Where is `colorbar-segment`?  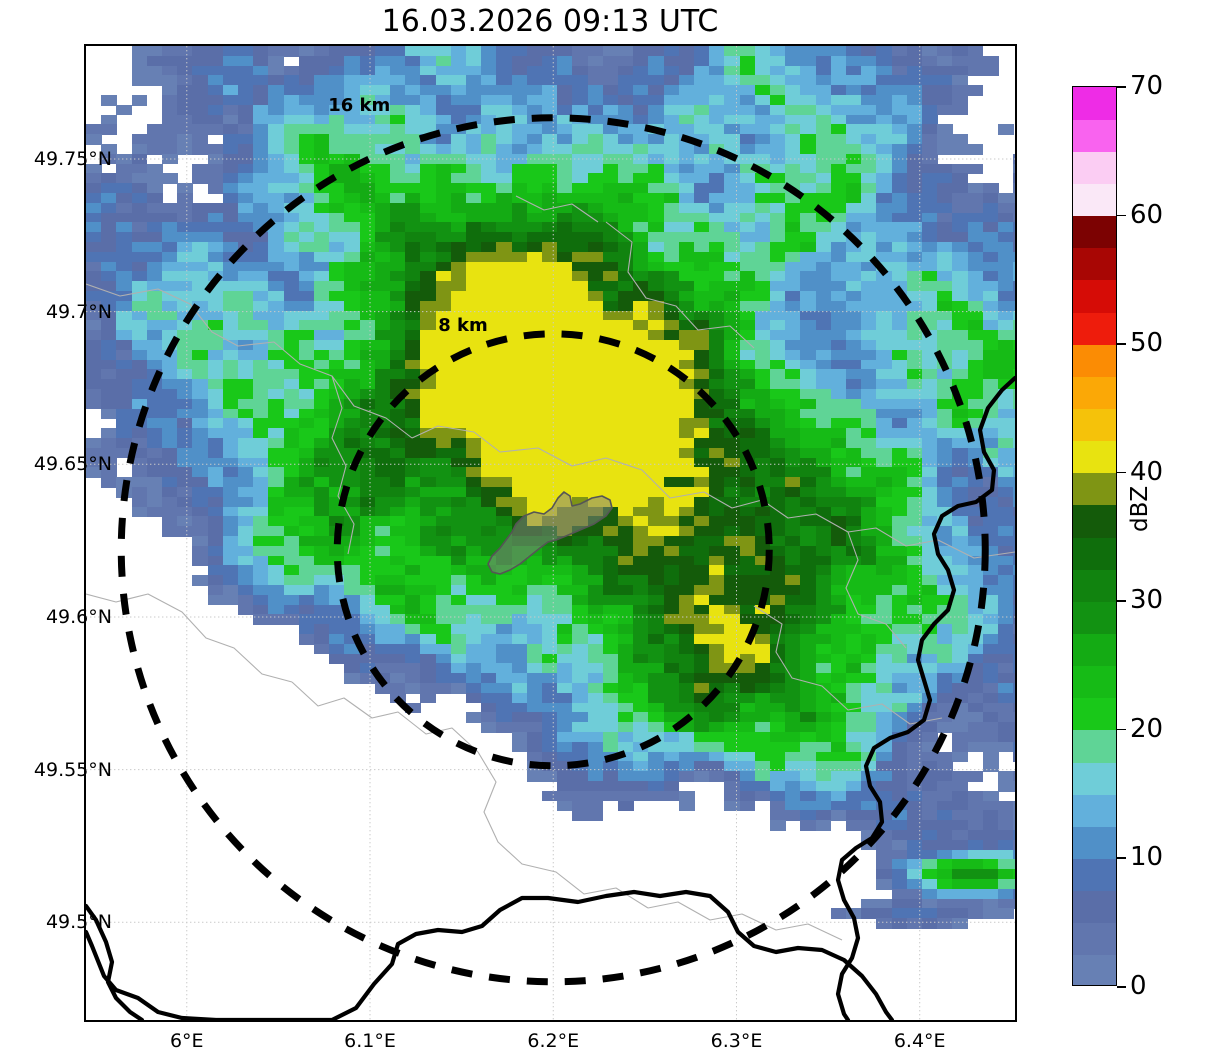
colorbar-segment is located at coordinates (1094, 778).